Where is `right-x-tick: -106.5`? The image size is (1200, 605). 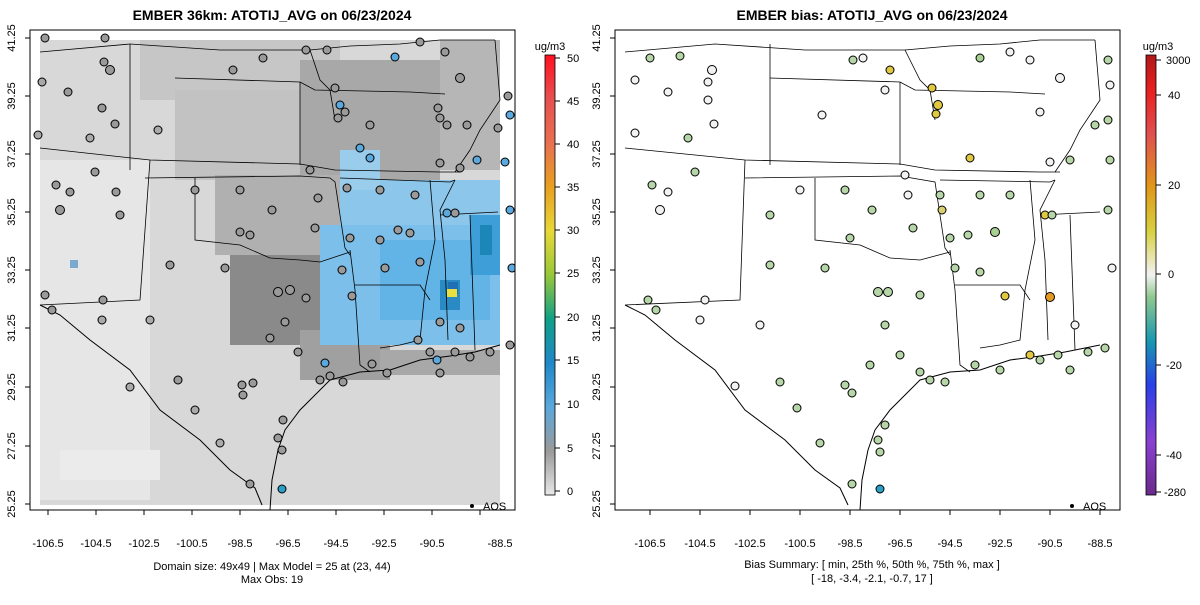 right-x-tick: -106.5 is located at coordinates (649, 544).